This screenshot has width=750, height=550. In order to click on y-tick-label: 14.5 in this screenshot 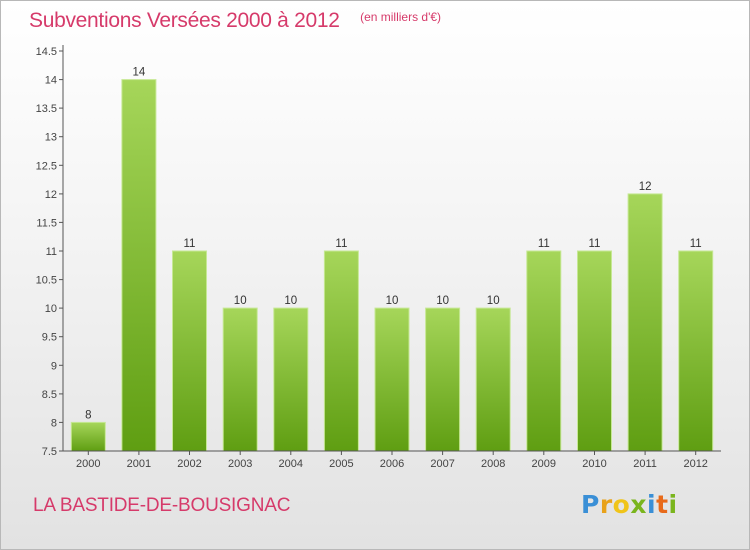, I will do `click(46, 52)`.